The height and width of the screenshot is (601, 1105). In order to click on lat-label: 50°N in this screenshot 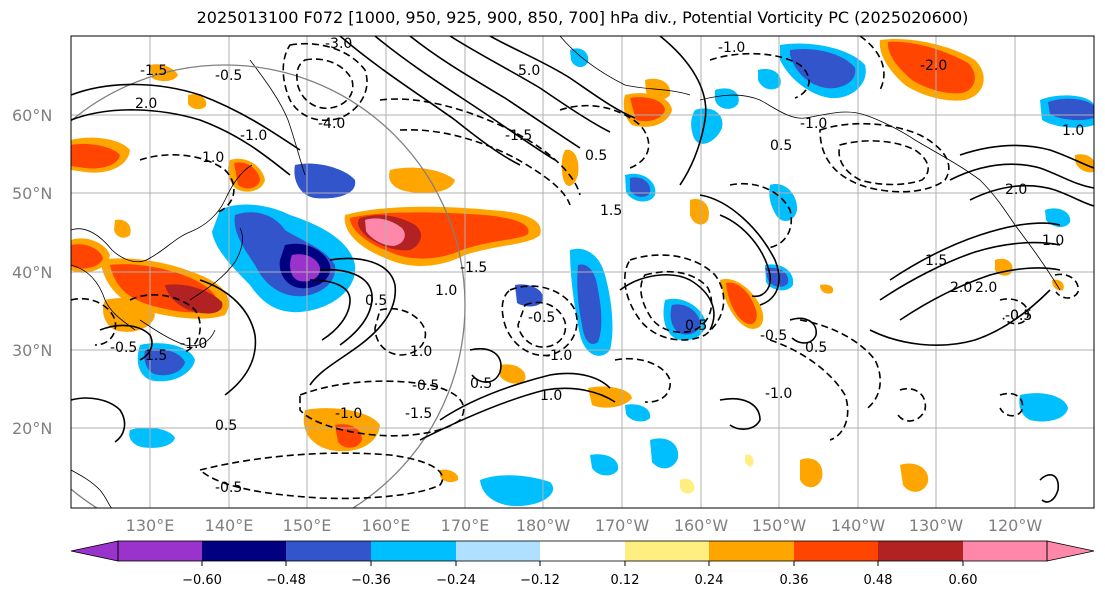, I will do `click(32, 193)`.